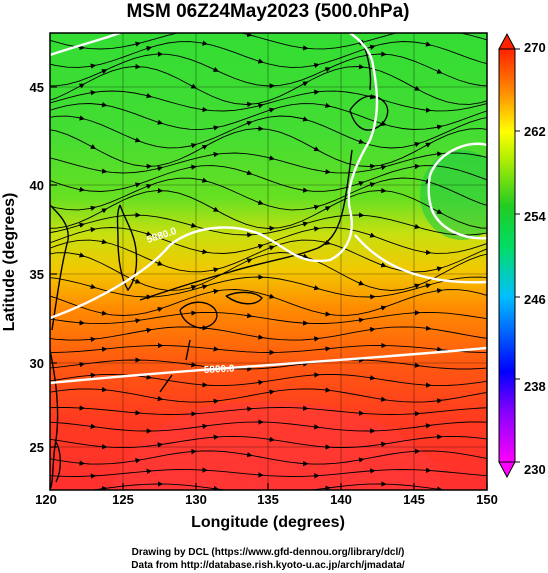 This screenshot has width=548, height=573. What do you see at coordinates (414, 499) in the screenshot?
I see `x-tick-label: 145` at bounding box center [414, 499].